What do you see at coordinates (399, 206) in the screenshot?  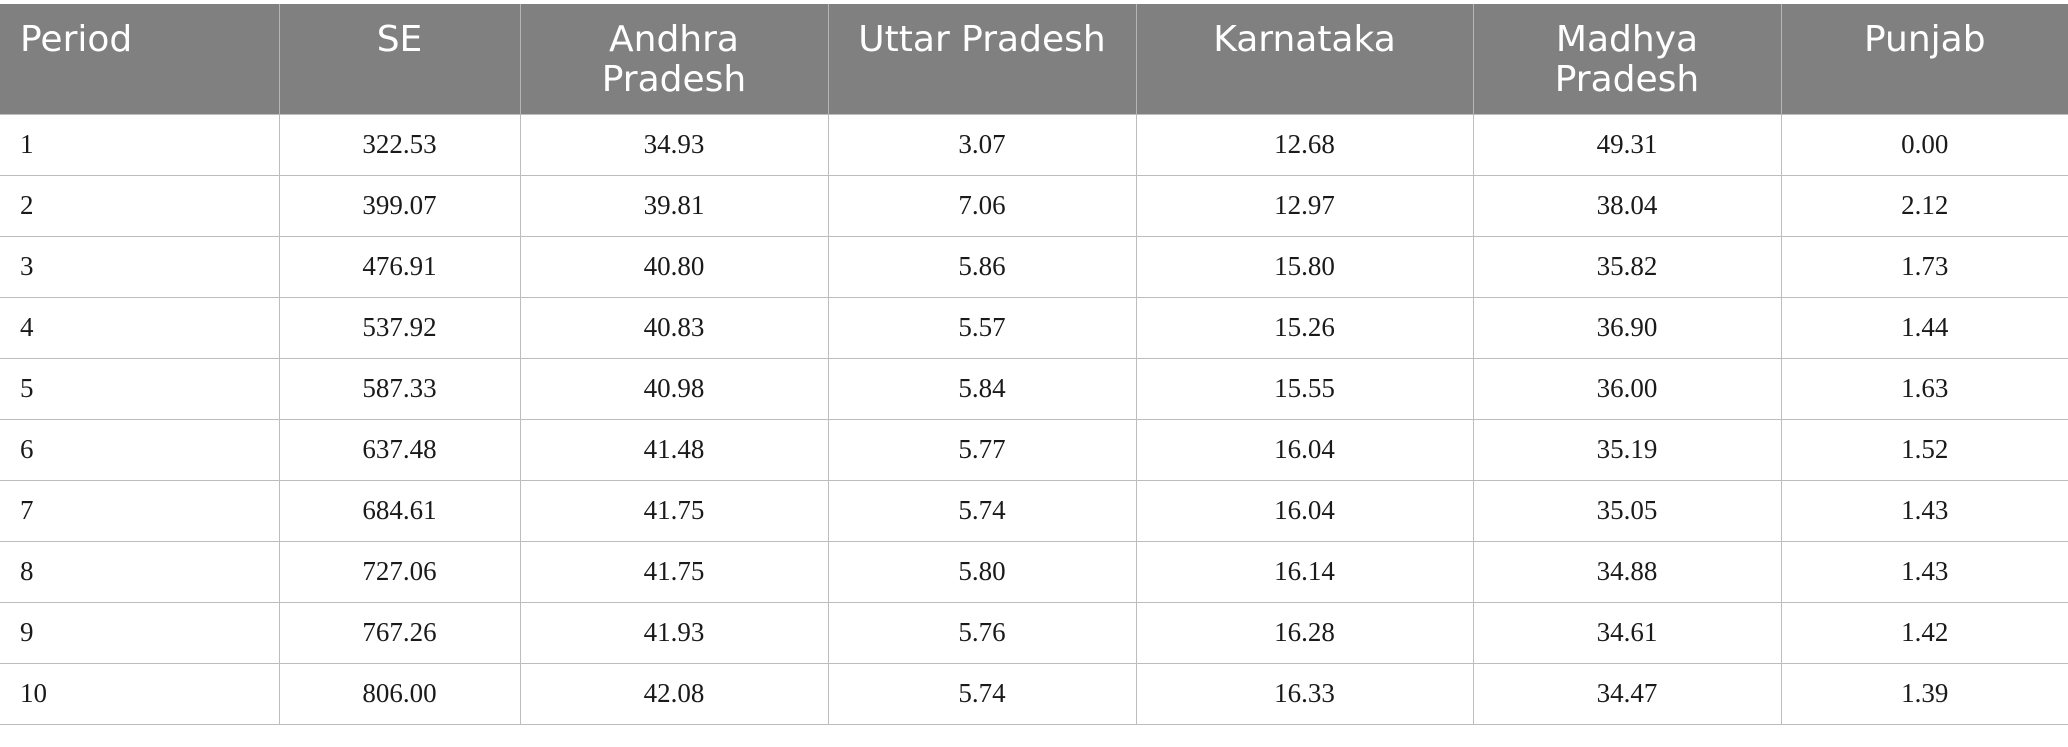 I see `cell-se: 399.07` at bounding box center [399, 206].